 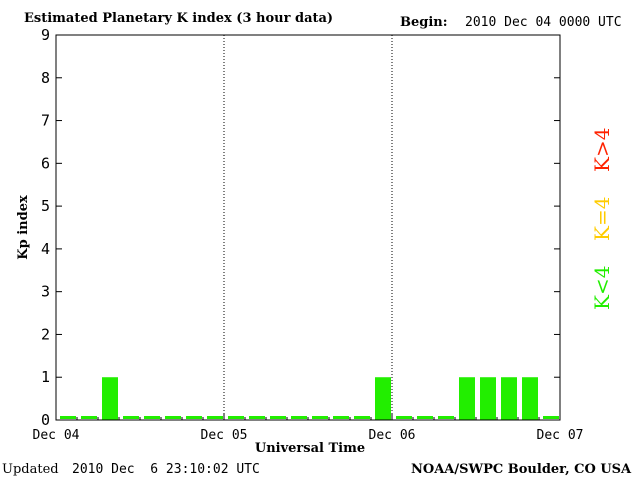 I want to click on updated-value: 2010 Dec 6 23:10:02 UTC, so click(x=166, y=469).